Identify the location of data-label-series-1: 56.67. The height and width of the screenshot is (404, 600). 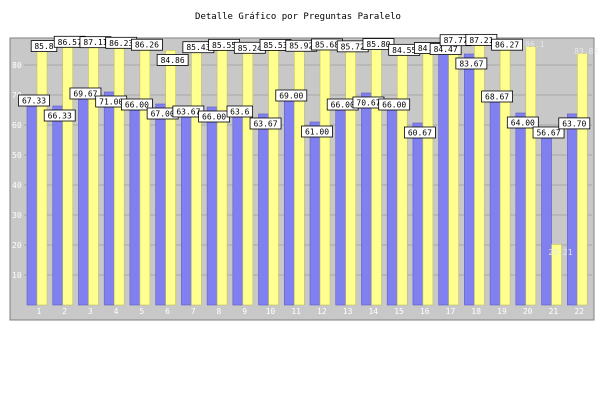
(548, 132).